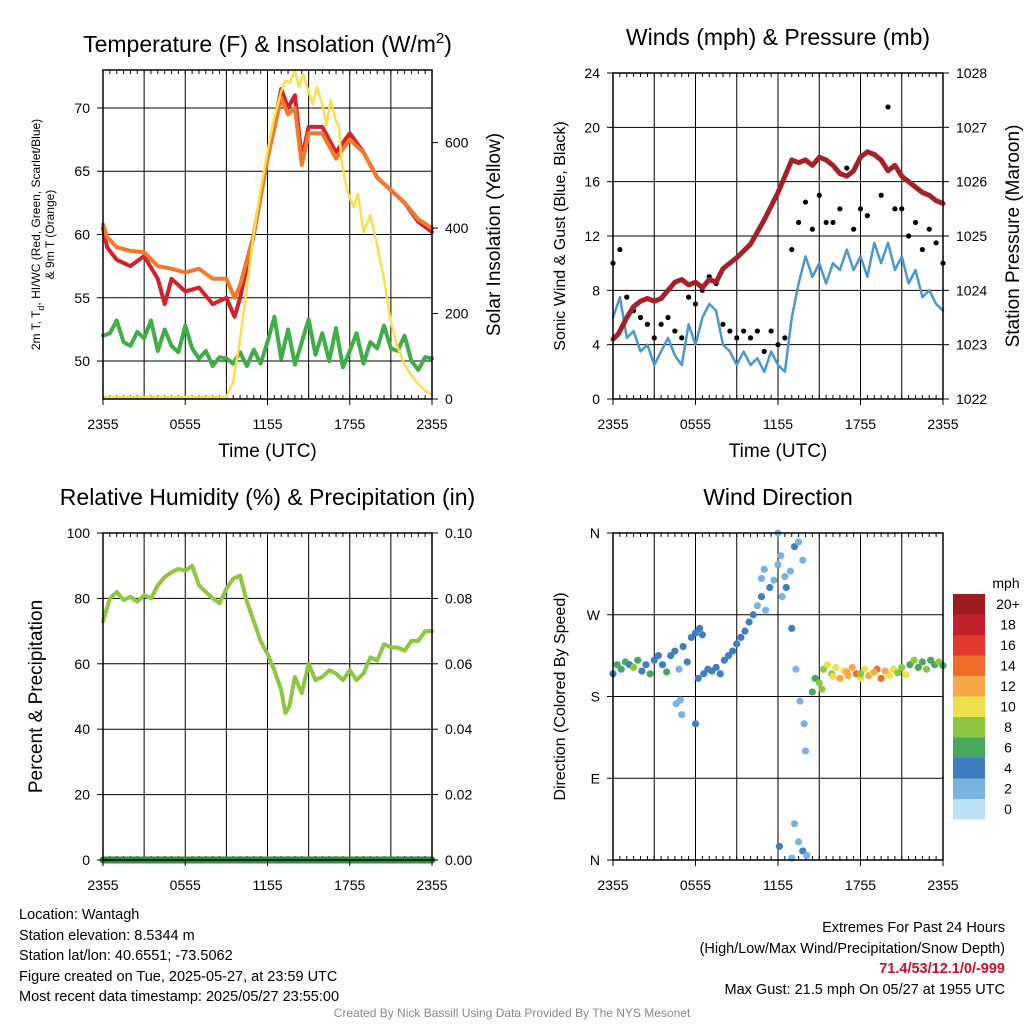  What do you see at coordinates (1008, 768) in the screenshot?
I see `colorbar-label: 4` at bounding box center [1008, 768].